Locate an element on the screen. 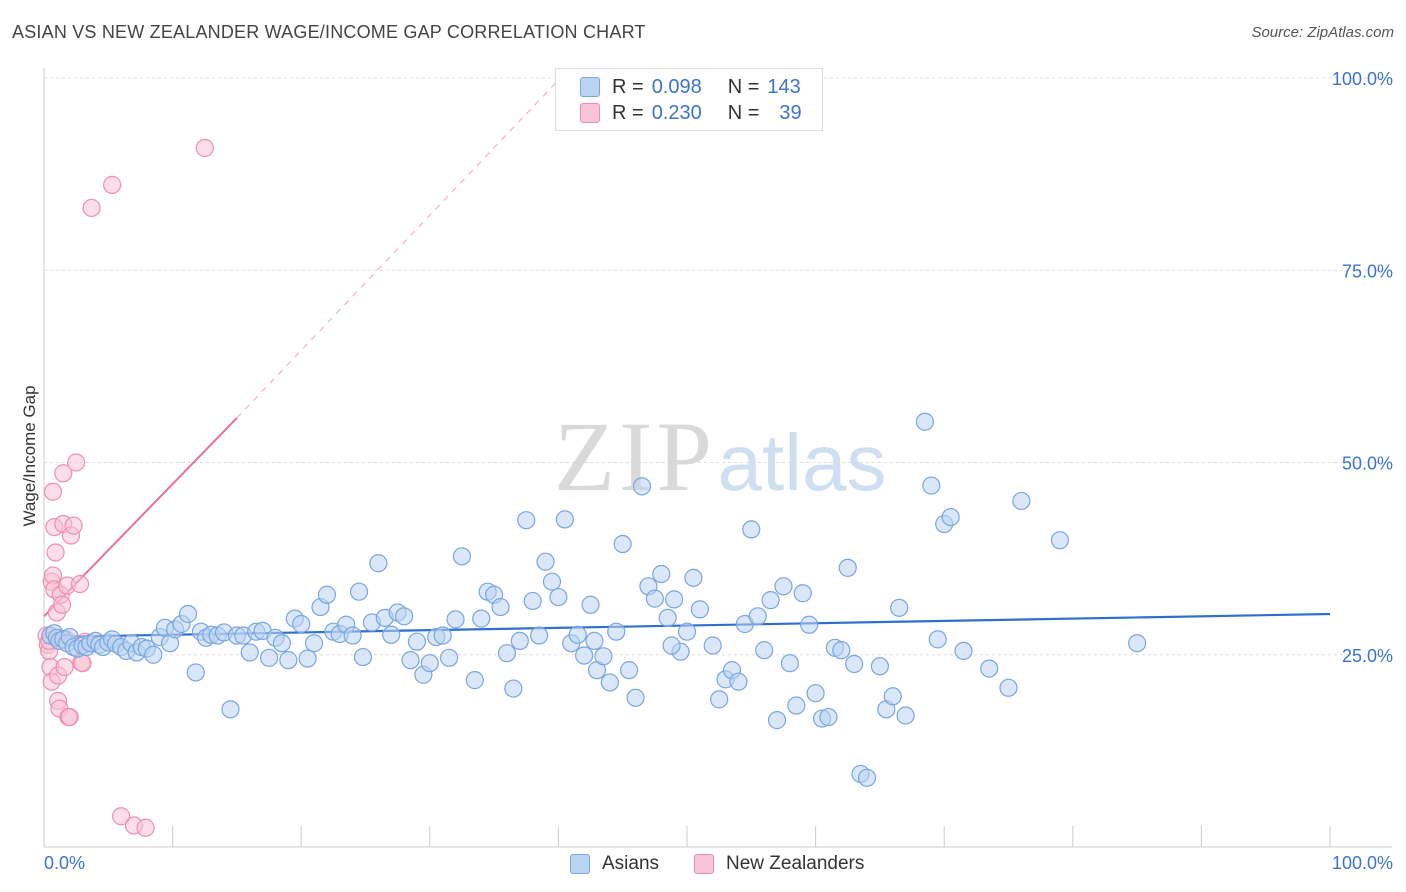  asians-n-label: N = is located at coordinates (743, 86).